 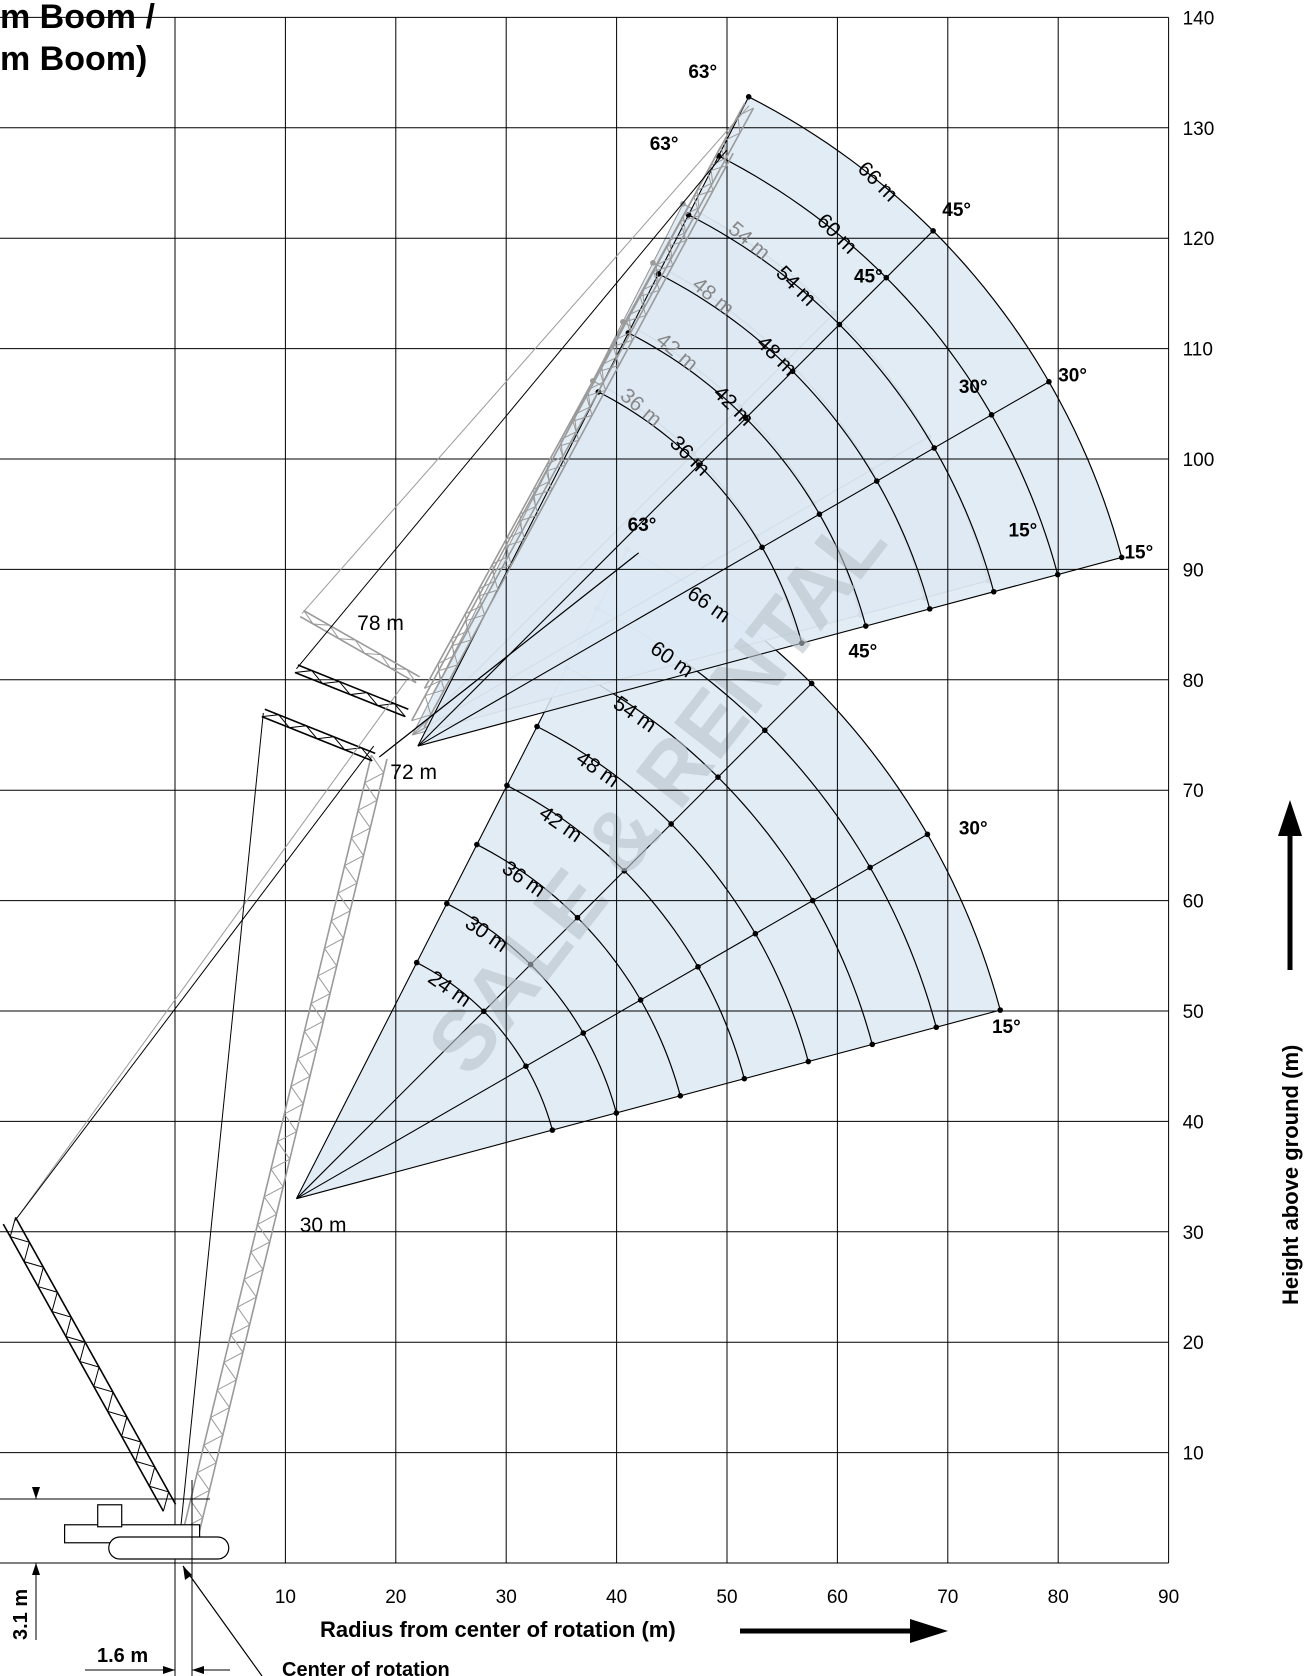 What do you see at coordinates (122, 1656) in the screenshot?
I see `radius-offset-label: 1.6 m` at bounding box center [122, 1656].